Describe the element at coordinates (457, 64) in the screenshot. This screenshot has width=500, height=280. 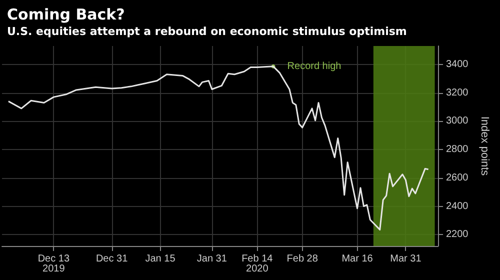
I see `y-tick-label: 3400` at that location.